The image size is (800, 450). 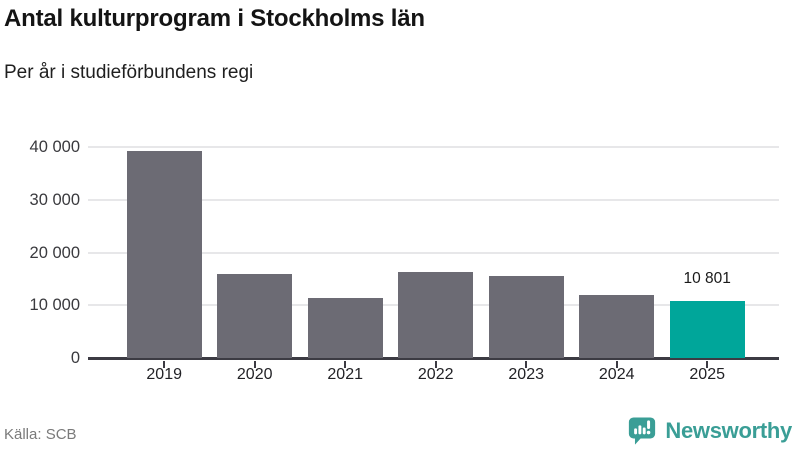 I want to click on y-axis-tick-label: 10 000, so click(x=54, y=305).